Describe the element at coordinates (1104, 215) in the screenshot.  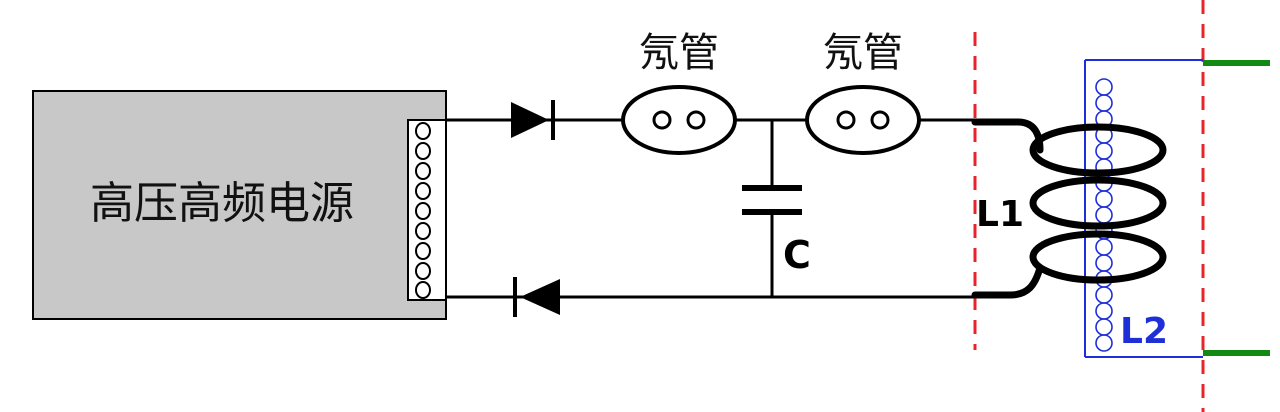
I see `coil-icon` at that location.